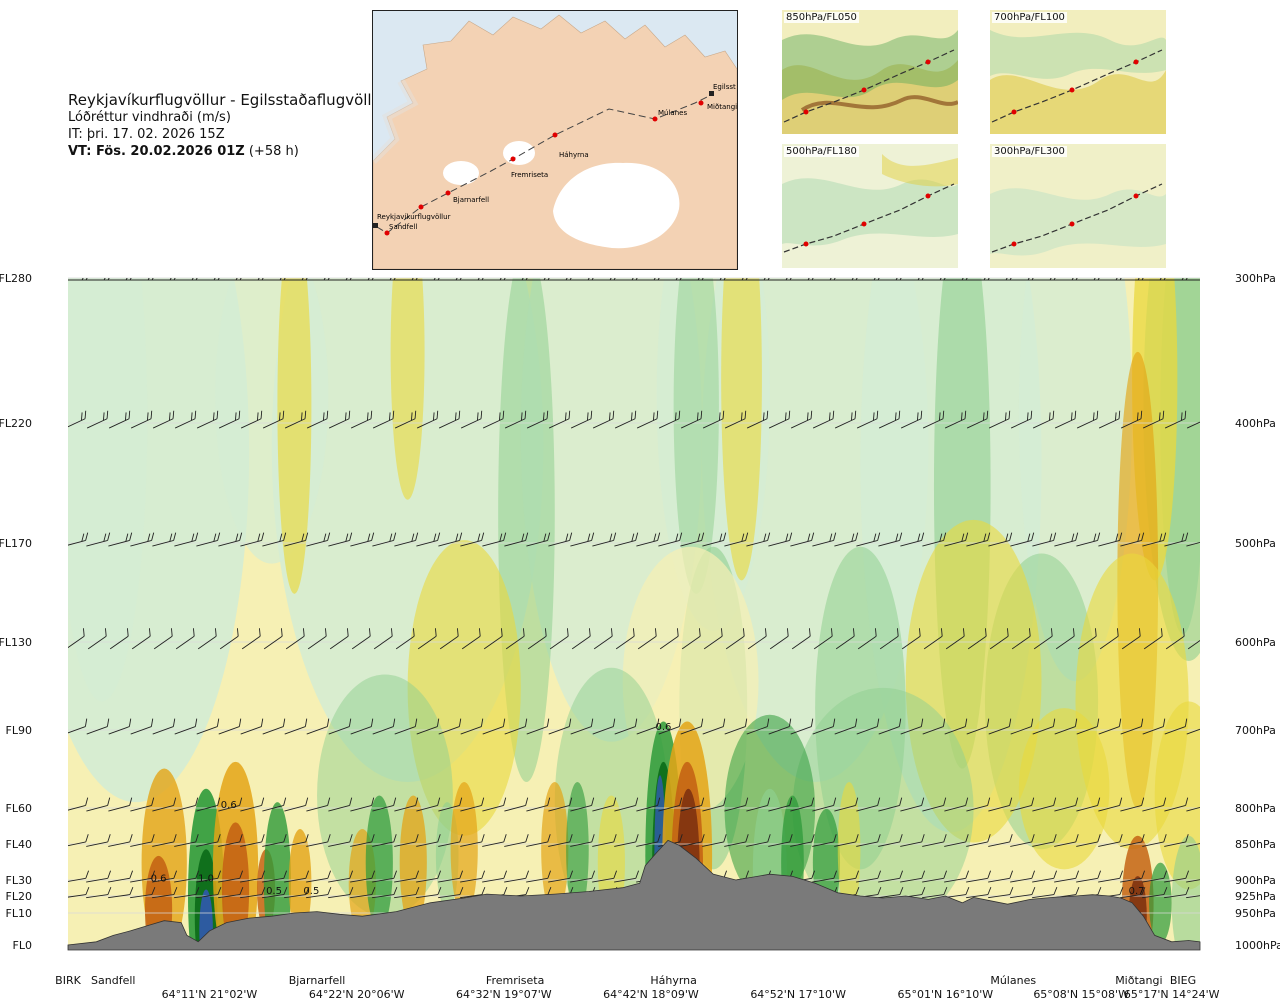  What do you see at coordinates (448, 193) in the screenshot?
I see `map-dot` at bounding box center [448, 193].